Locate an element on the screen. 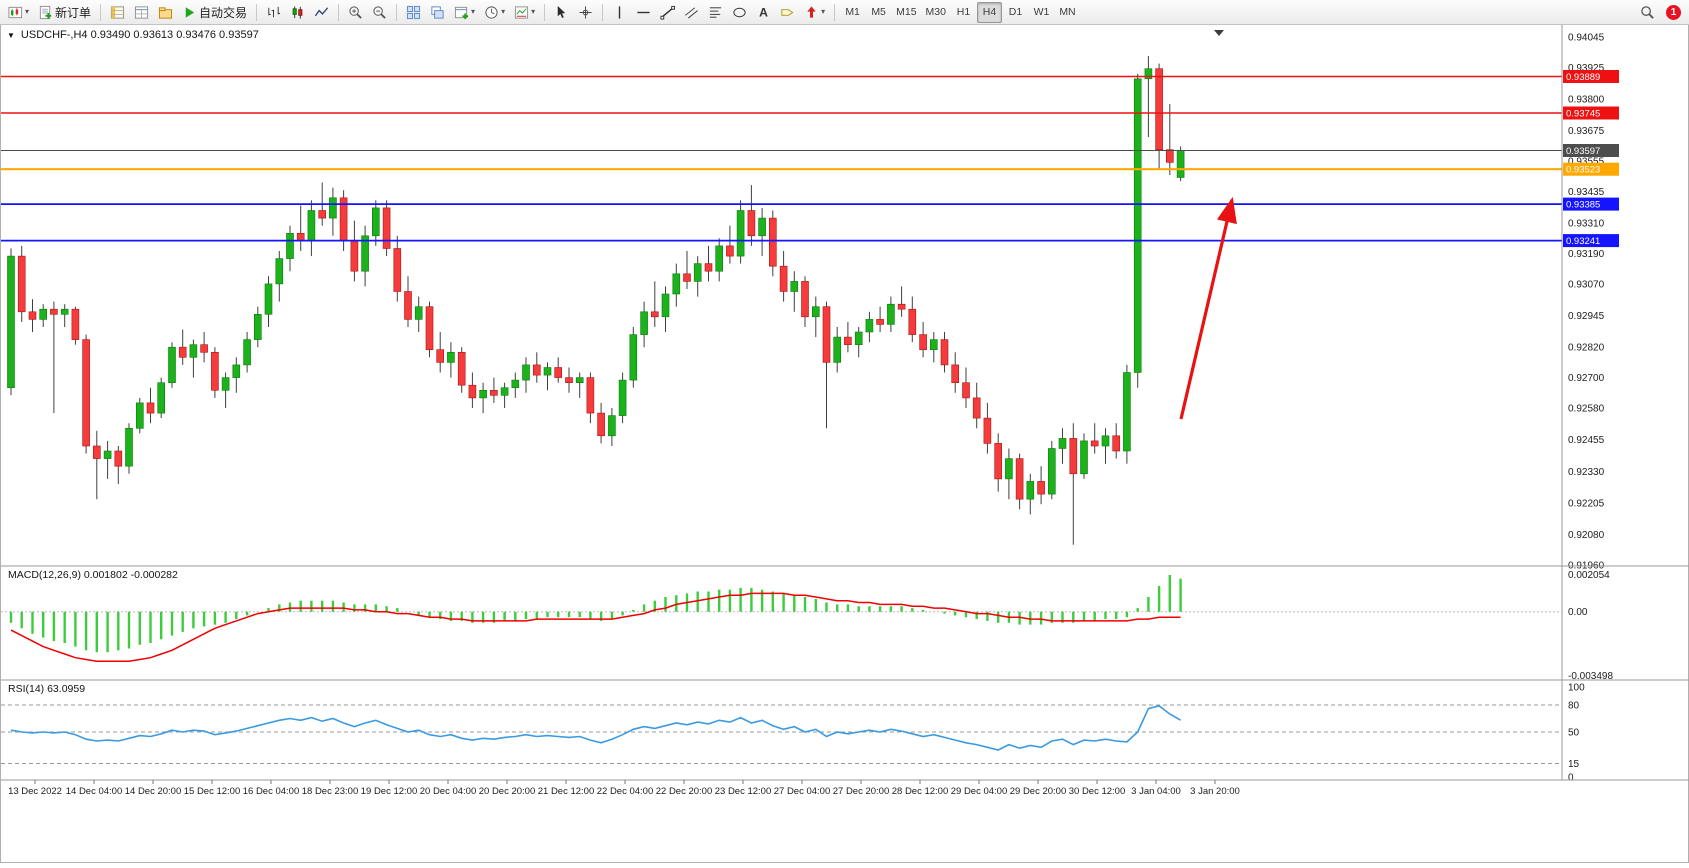 This screenshot has width=1689, height=868. timeframe-button-m5: M5 is located at coordinates (878, 12).